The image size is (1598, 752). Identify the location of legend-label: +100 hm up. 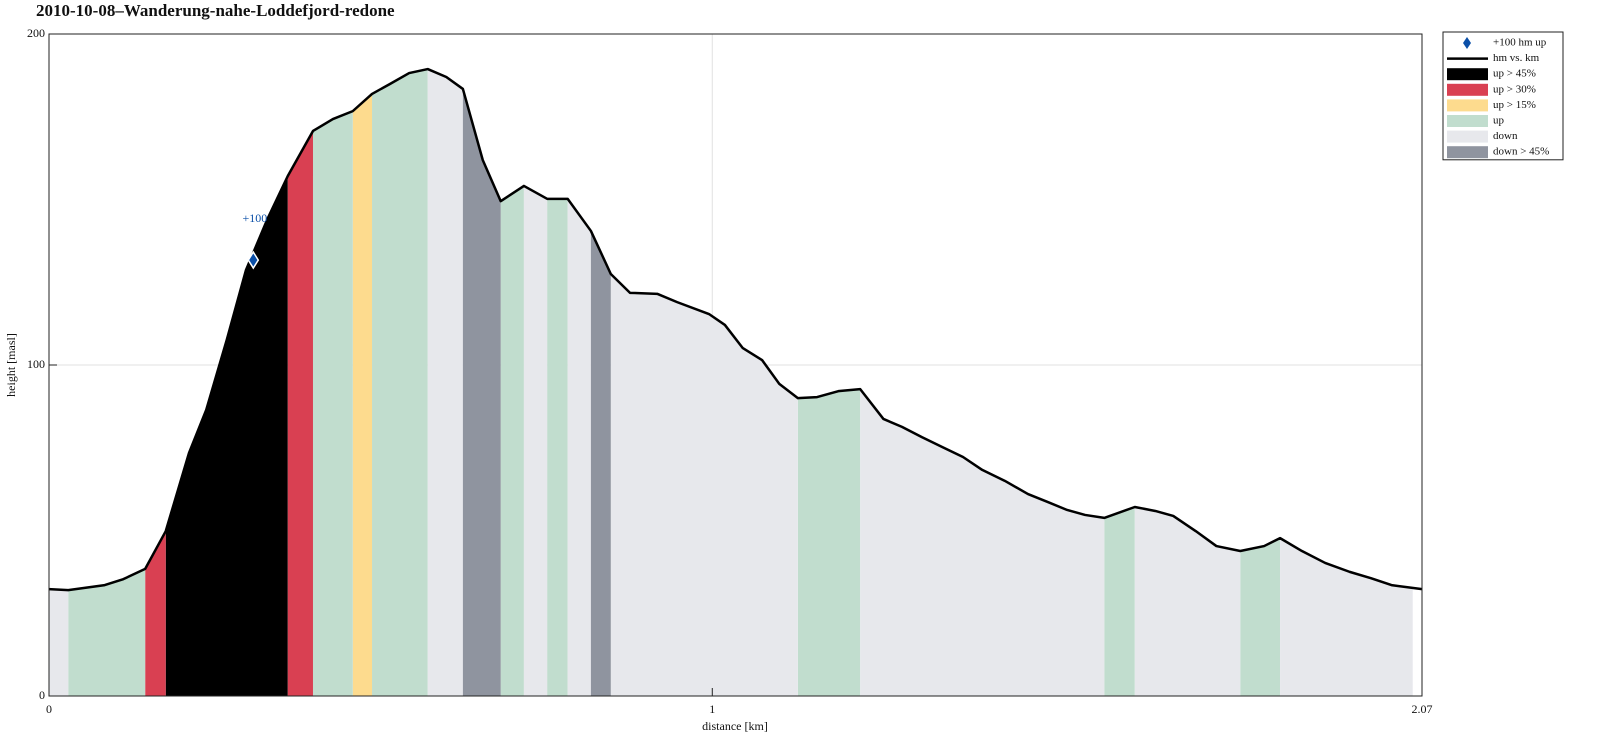
(1520, 43).